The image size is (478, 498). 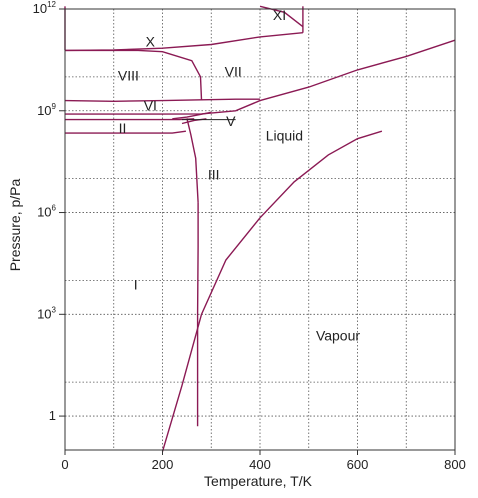 I want to click on x-axis-title: Temperature, T/K, so click(x=258, y=481).